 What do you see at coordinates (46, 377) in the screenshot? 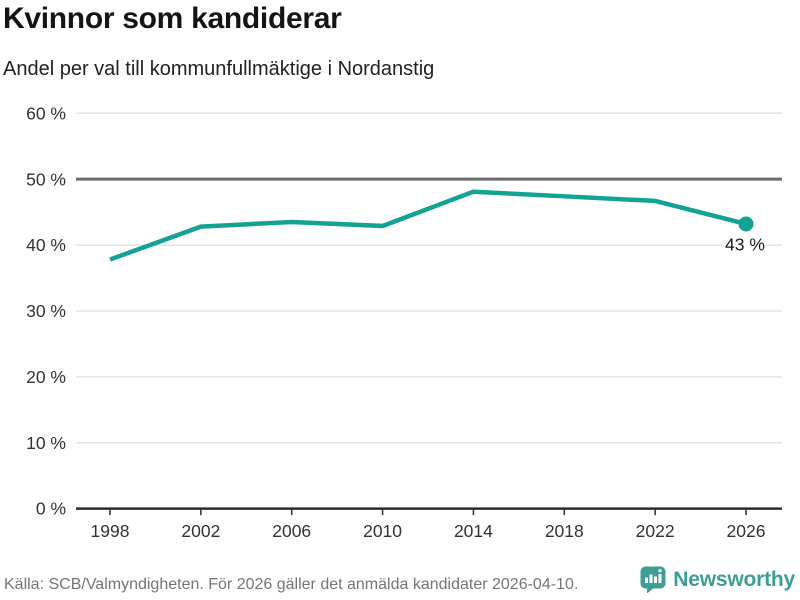
I see `y-axis-tick-label: 20 %` at bounding box center [46, 377].